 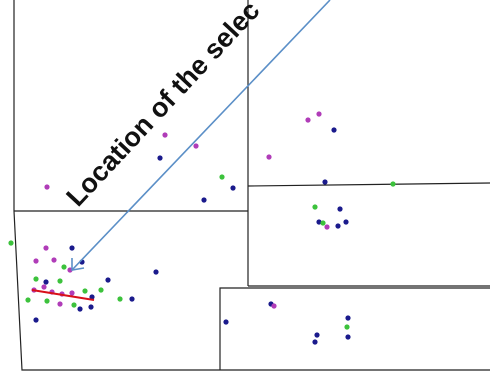 I want to click on pointer-arrow-head, so click(x=78, y=264).